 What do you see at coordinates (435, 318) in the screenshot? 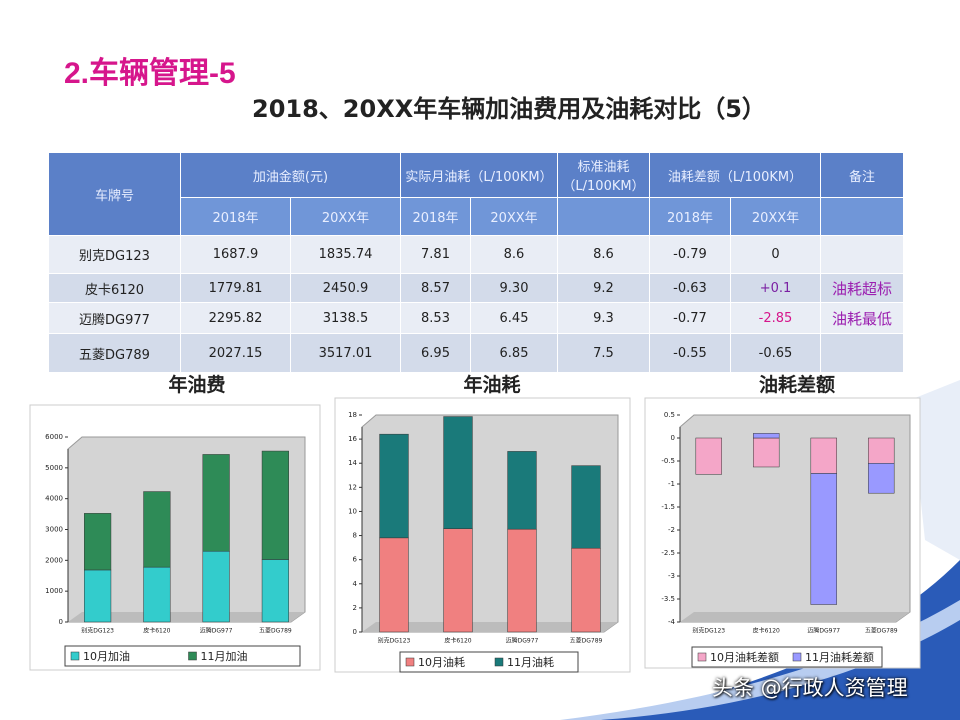
I see `table-cell: 8.53` at bounding box center [435, 318].